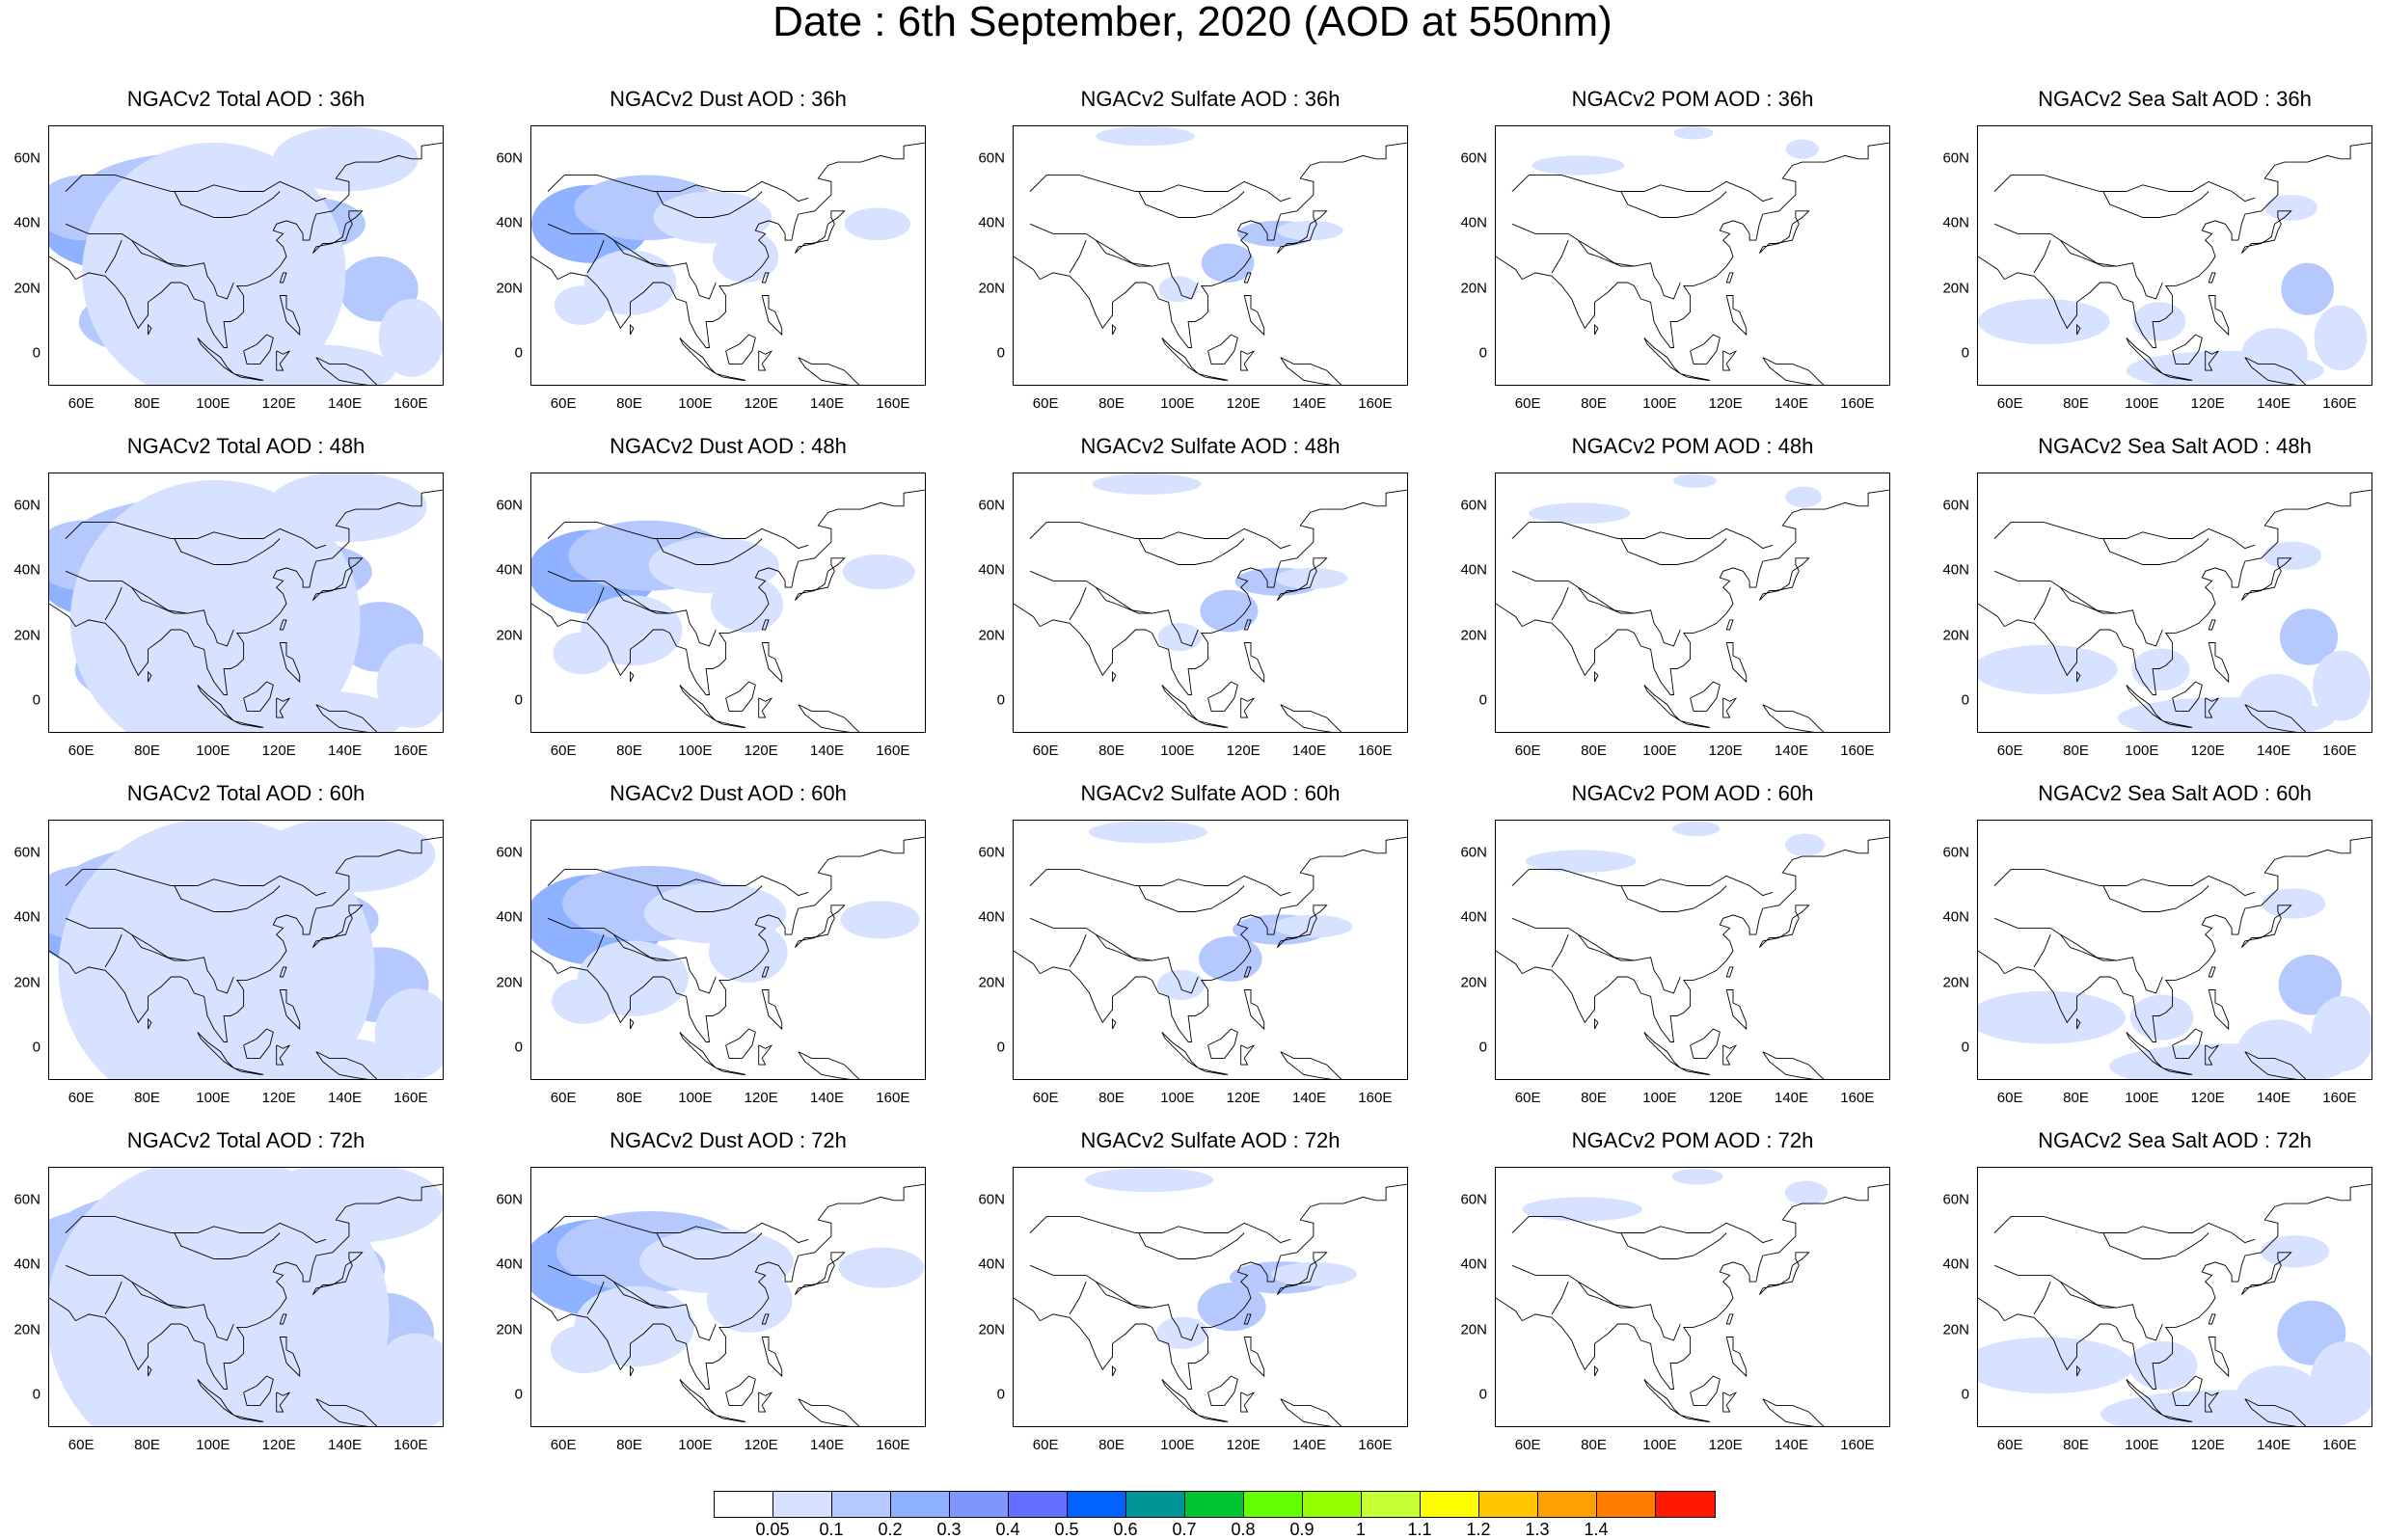  I want to click on colorbar-label: 0.7, so click(1185, 1529).